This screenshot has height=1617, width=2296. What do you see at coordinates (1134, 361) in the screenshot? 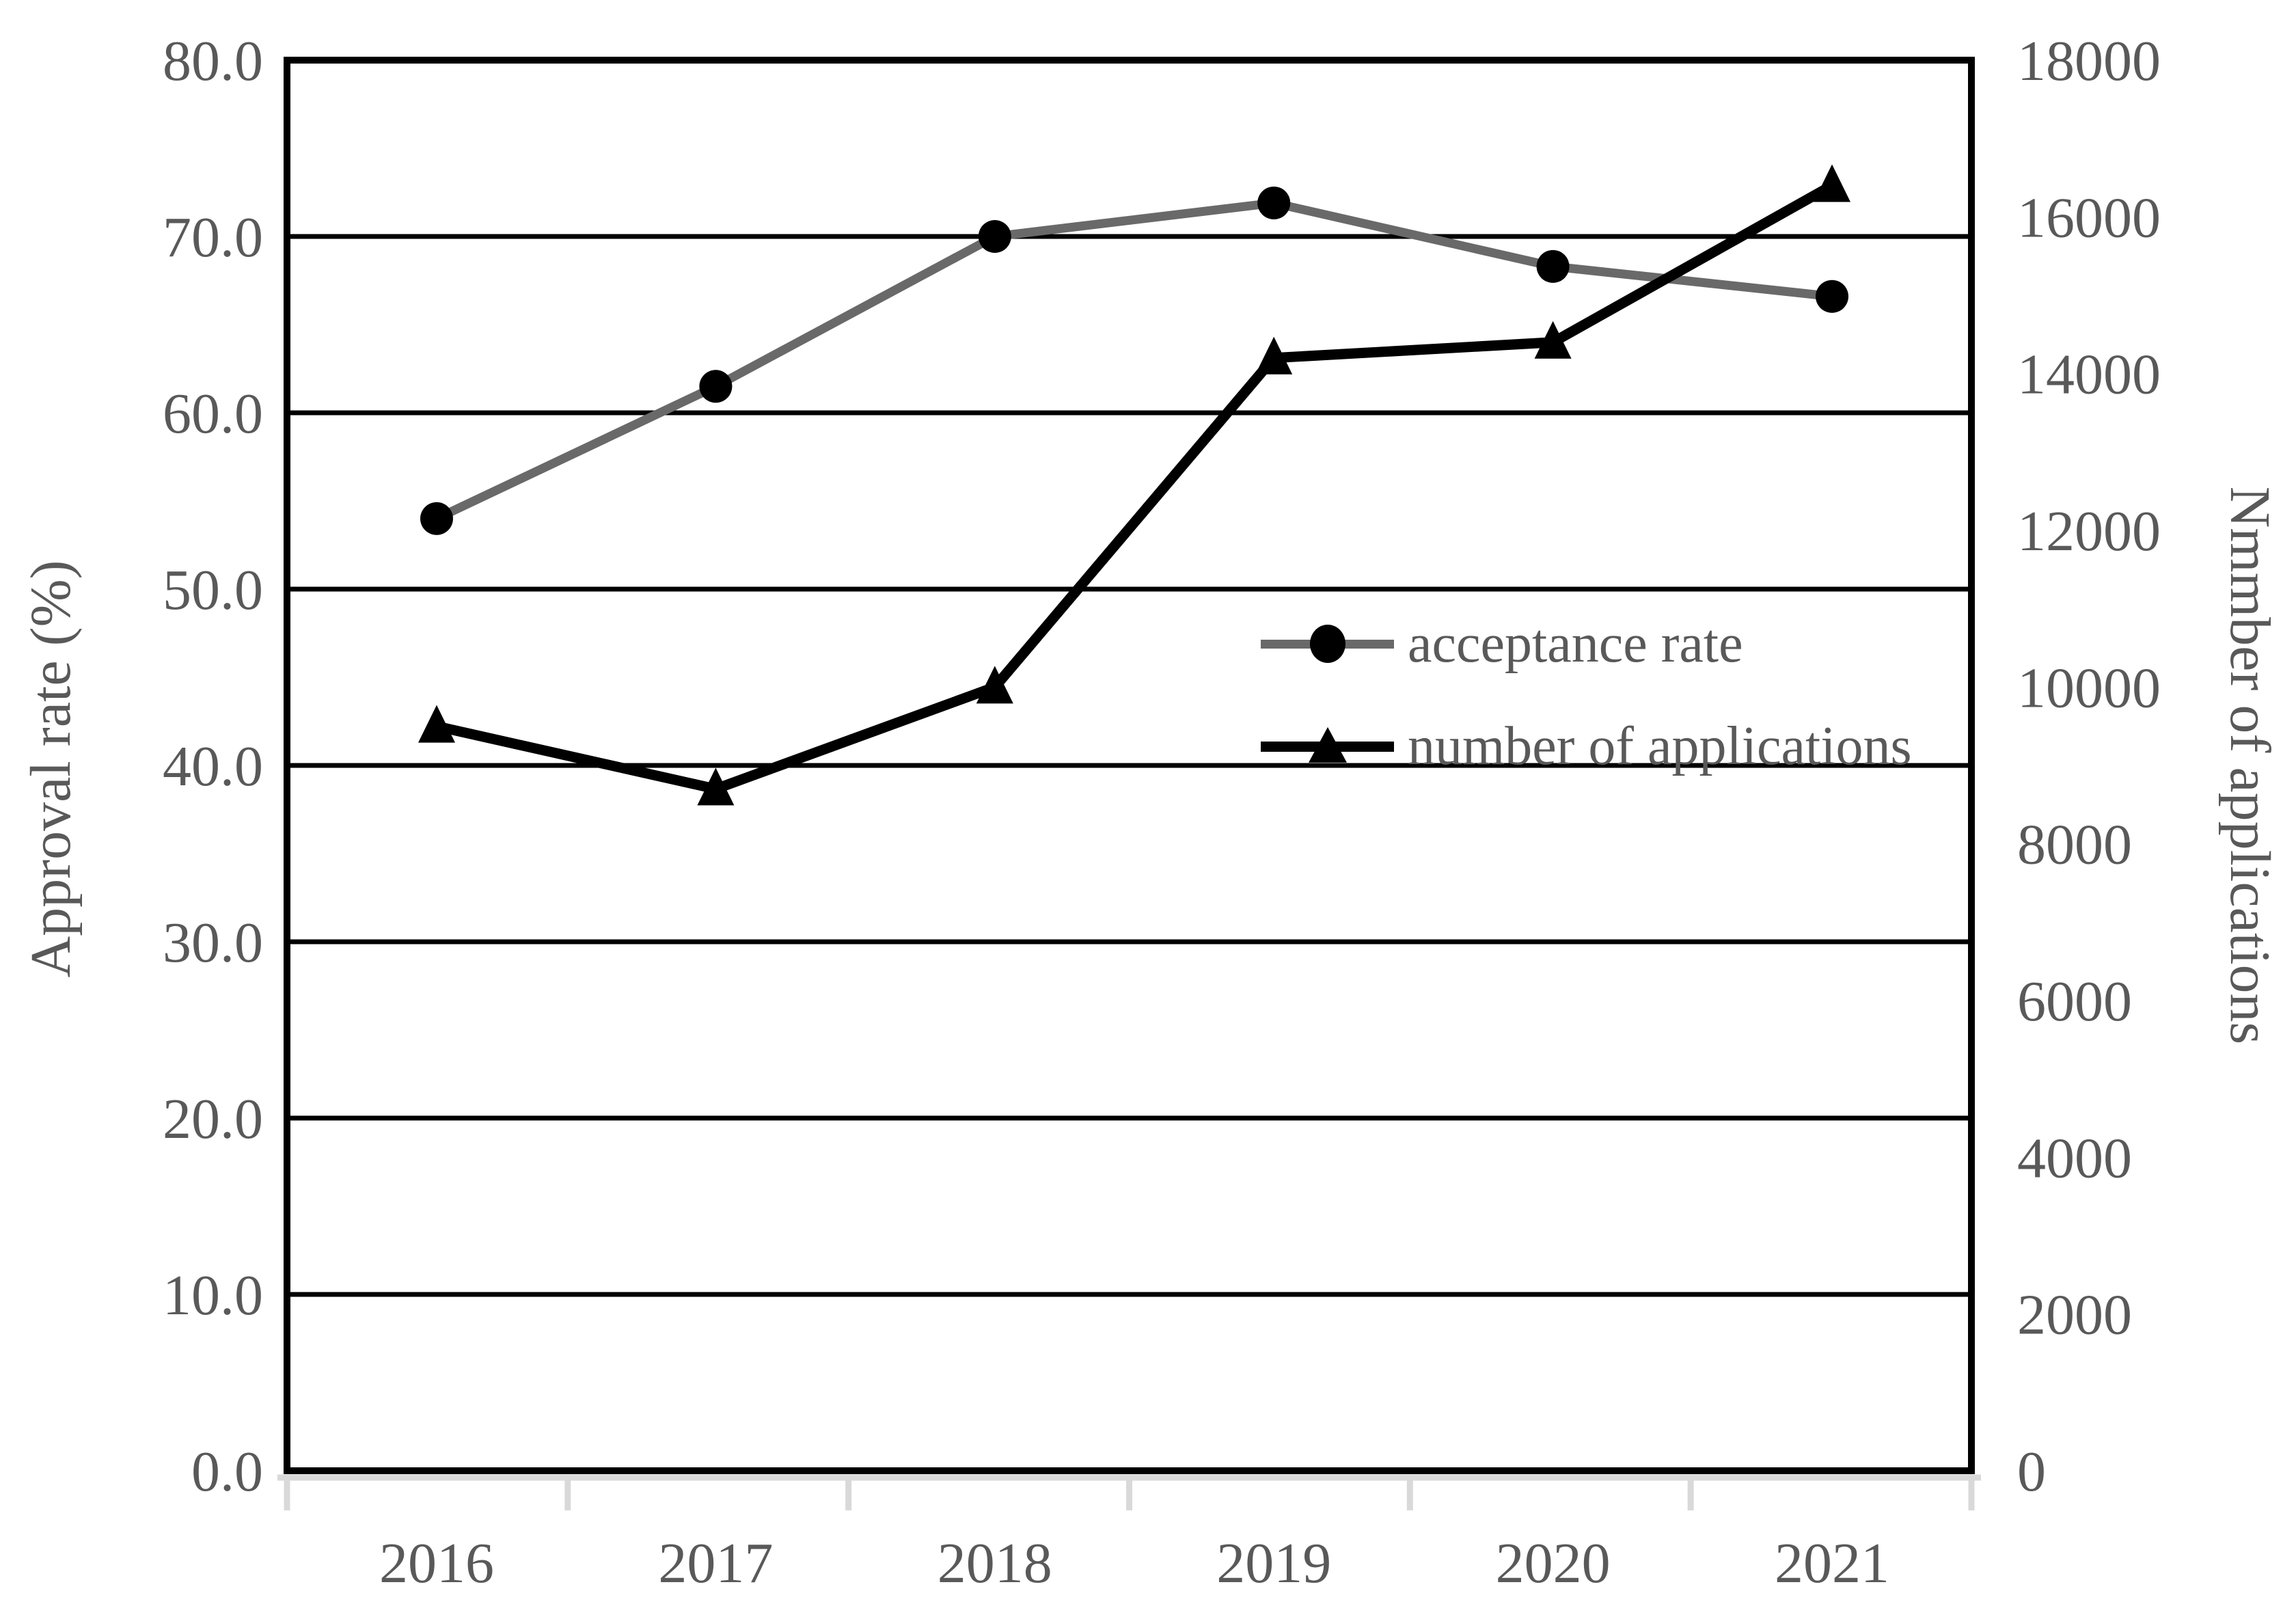
I see `series-line-acceptance-rate` at bounding box center [1134, 361].